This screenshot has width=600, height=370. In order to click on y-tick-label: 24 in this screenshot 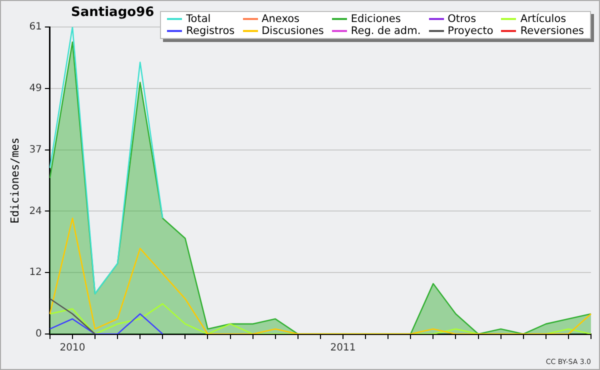, I will do `click(35, 211)`.